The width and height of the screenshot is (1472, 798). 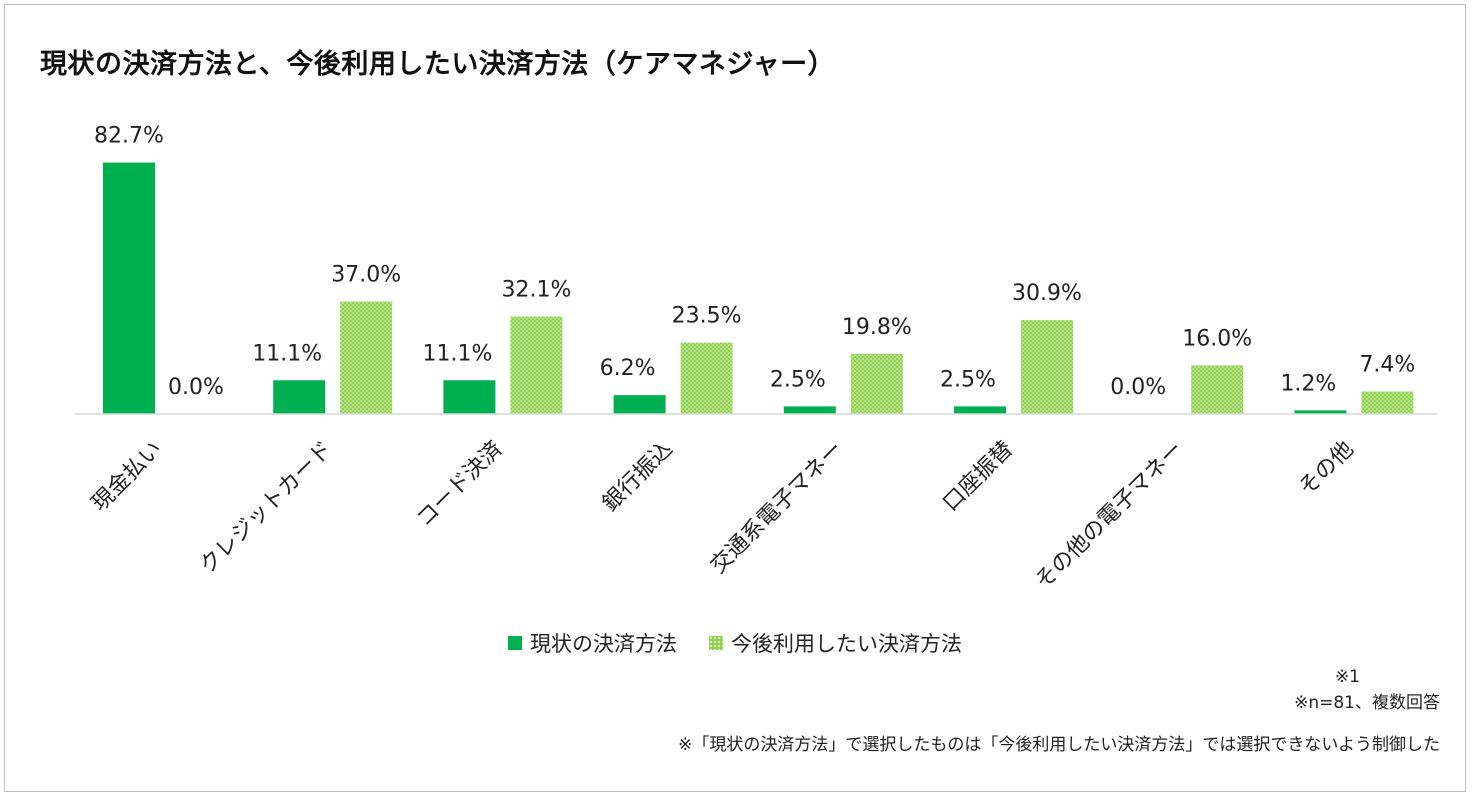 I want to click on category-label-3: 銀行振込, so click(x=638, y=477).